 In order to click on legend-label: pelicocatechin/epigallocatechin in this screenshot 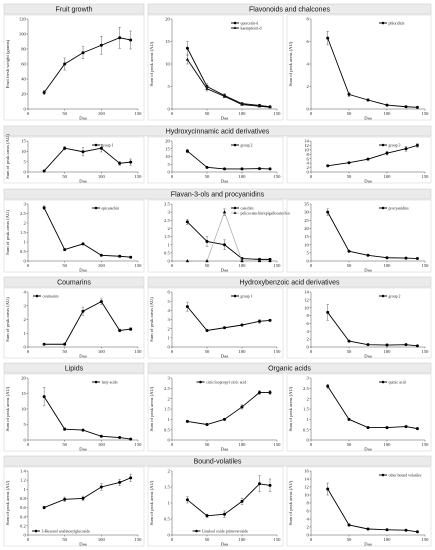, I will do `click(265, 213)`.